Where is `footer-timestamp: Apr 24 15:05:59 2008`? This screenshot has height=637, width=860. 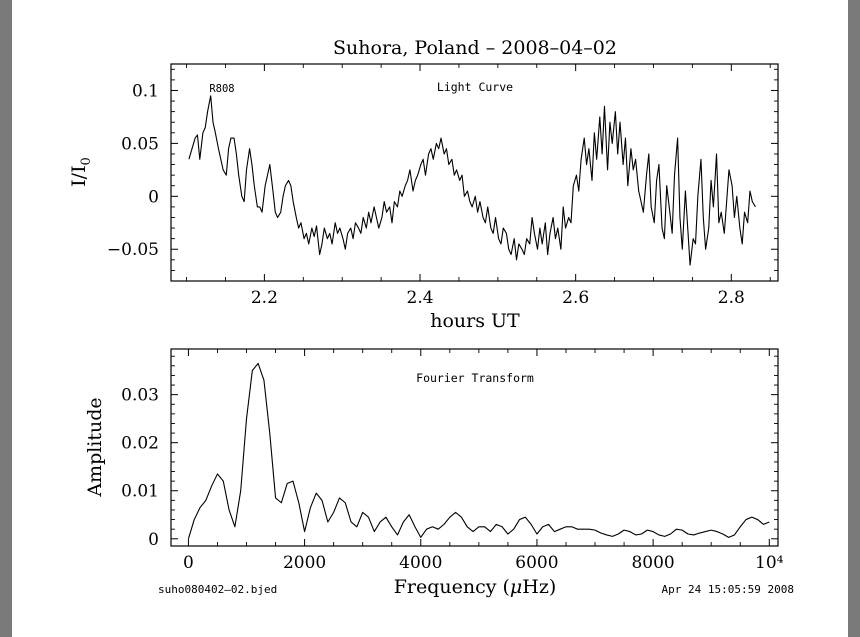 footer-timestamp: Apr 24 15:05:59 2008 is located at coordinates (728, 589).